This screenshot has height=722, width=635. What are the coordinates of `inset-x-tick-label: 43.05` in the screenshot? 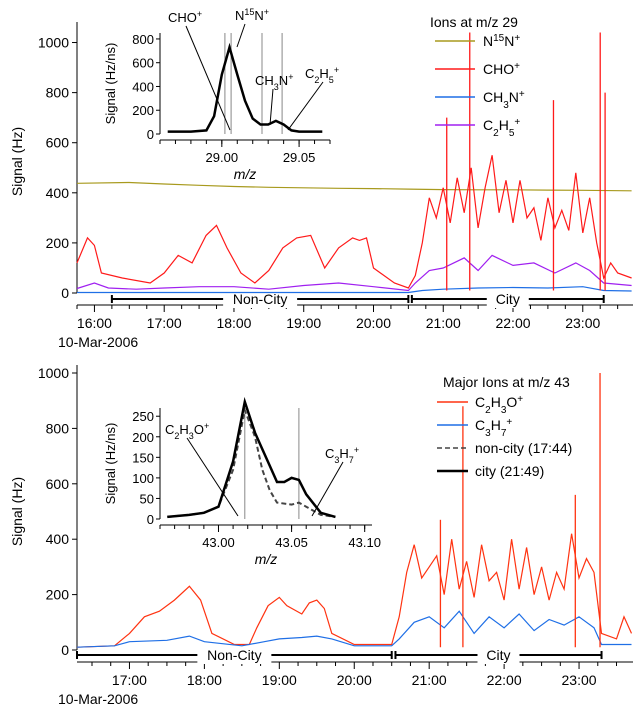 It's located at (291, 542).